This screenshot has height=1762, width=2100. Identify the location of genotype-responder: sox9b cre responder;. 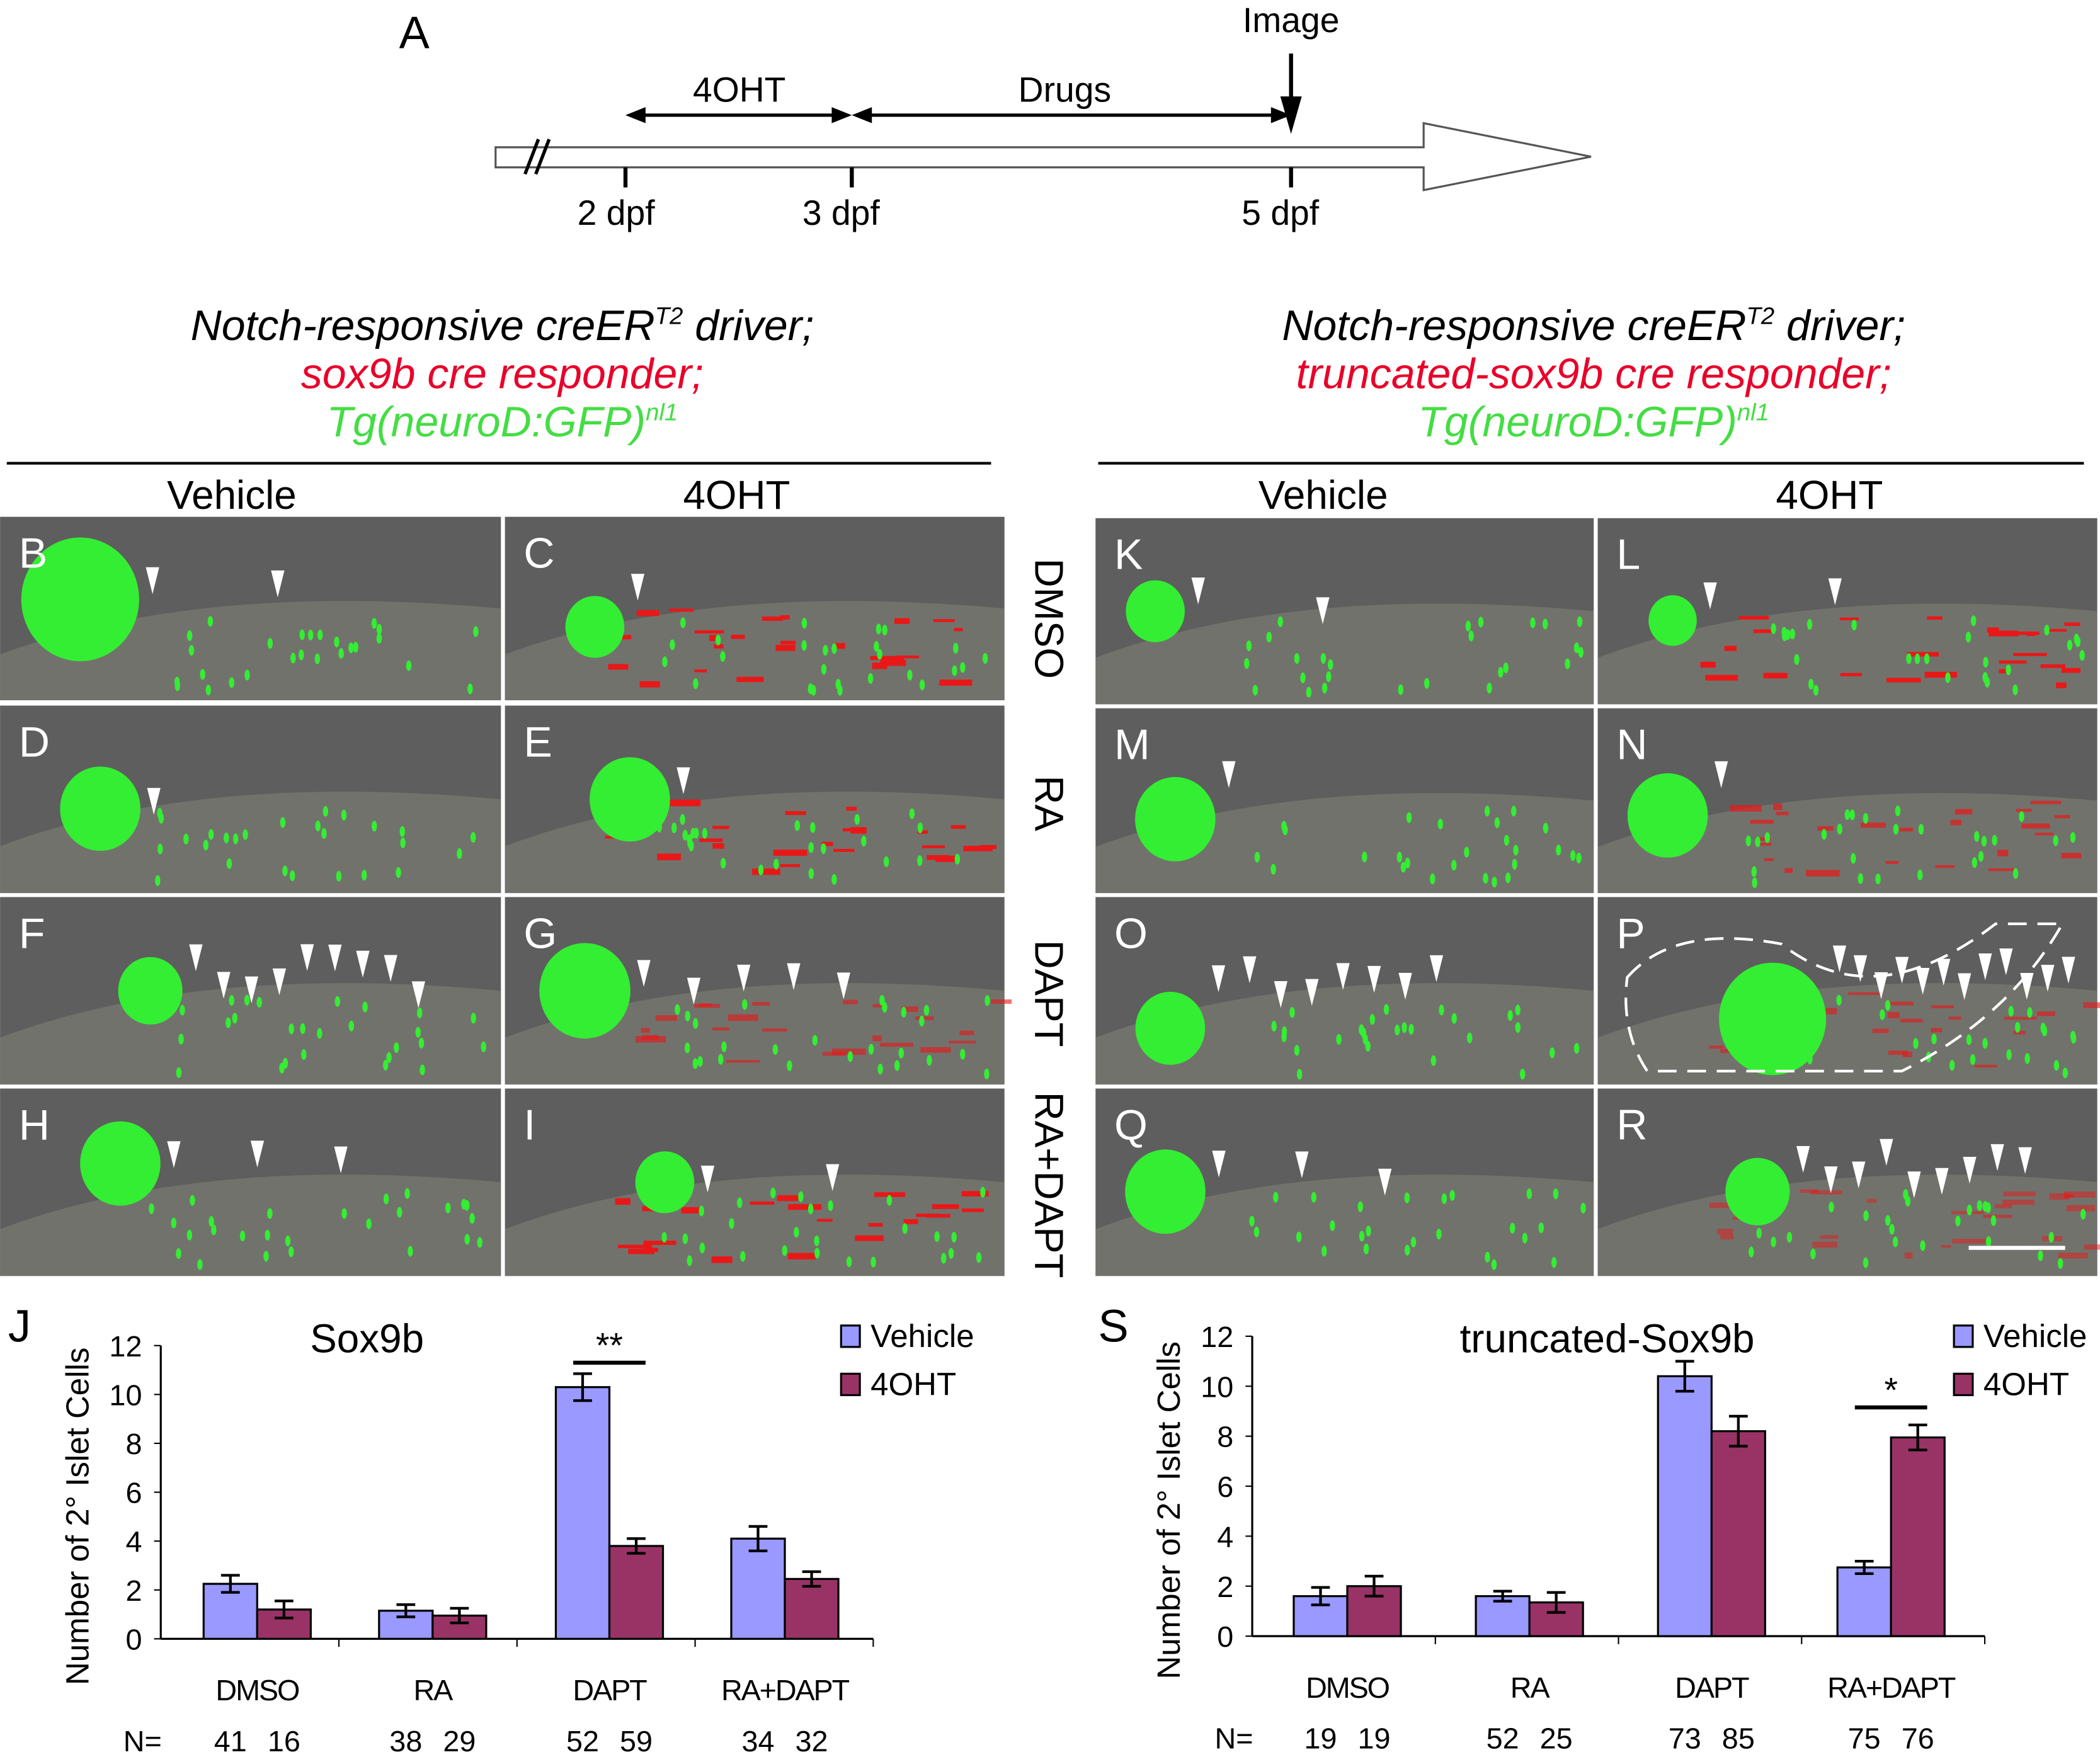
(503, 374).